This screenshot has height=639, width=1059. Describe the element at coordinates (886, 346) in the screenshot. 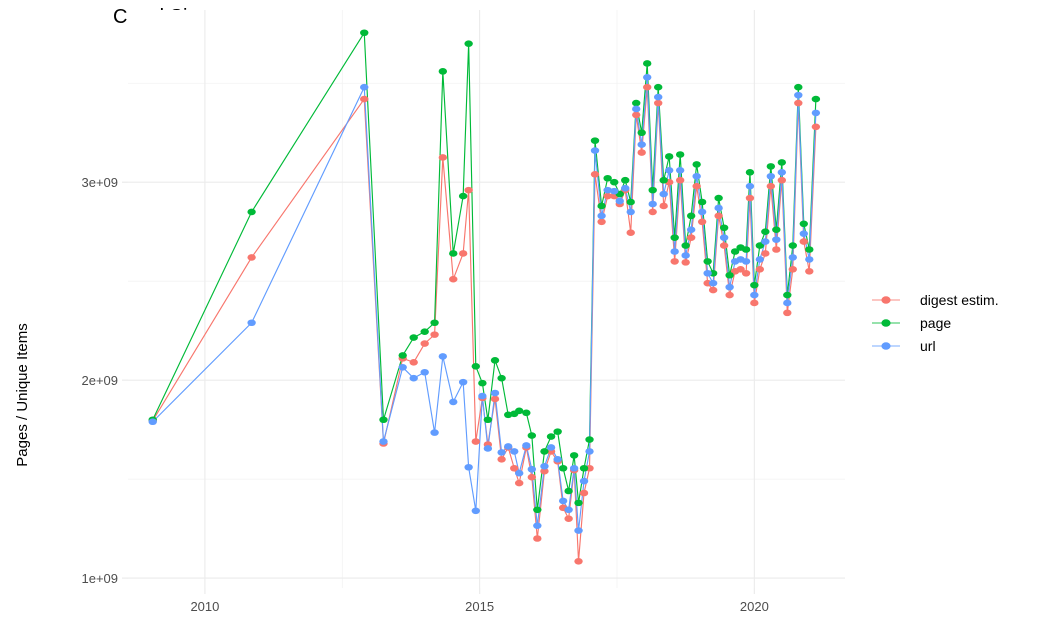

I see `legend-key-point` at that location.